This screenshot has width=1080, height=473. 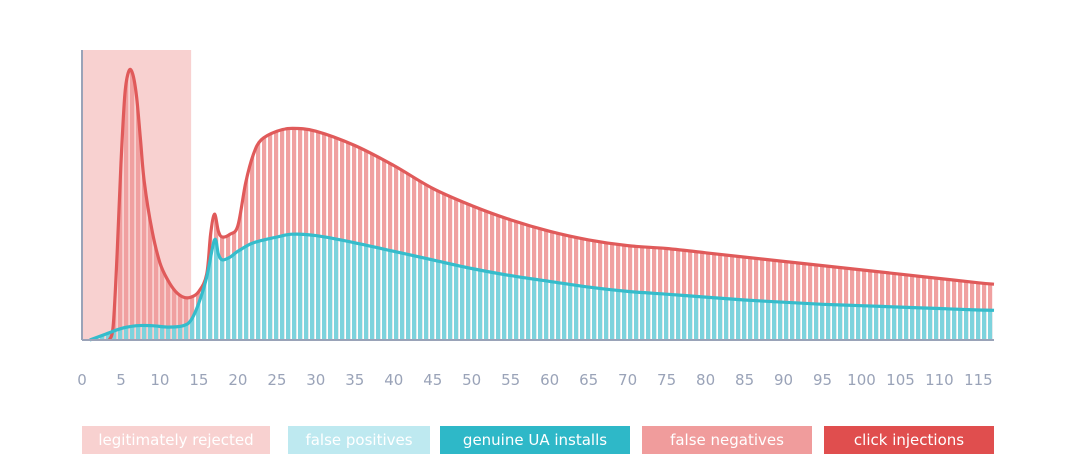 What do you see at coordinates (432, 380) in the screenshot?
I see `x-tick-label: 45` at bounding box center [432, 380].